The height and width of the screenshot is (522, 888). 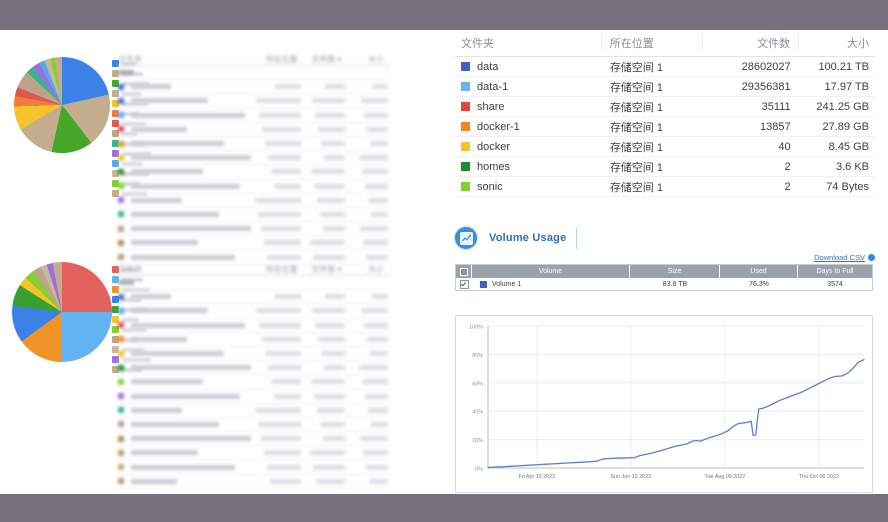 I want to click on download-icon, so click(x=871, y=257).